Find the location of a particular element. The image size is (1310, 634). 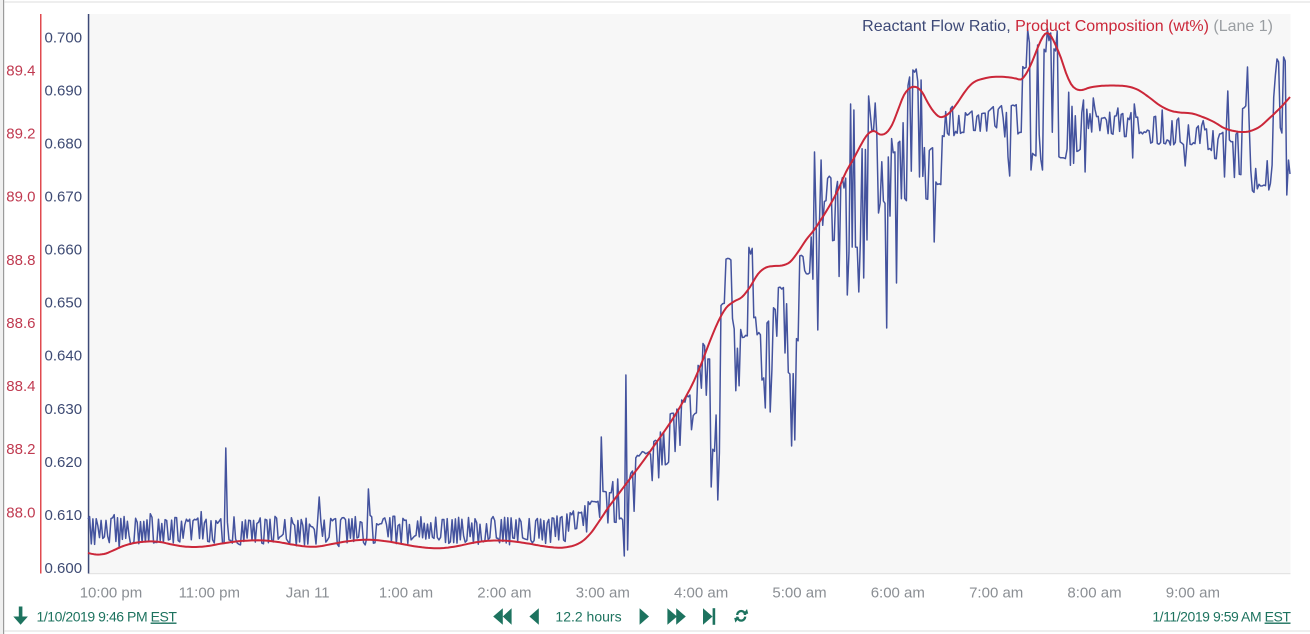

svg-text: 2:00 am is located at coordinates (504, 592).